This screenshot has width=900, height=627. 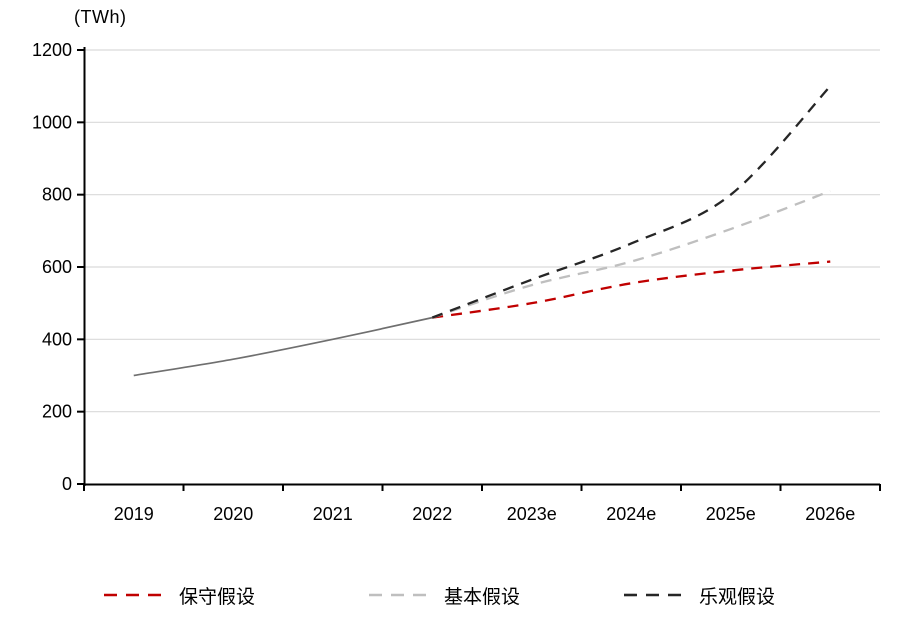 I want to click on y-axis-tick-label: 1200, so click(x=52, y=50).